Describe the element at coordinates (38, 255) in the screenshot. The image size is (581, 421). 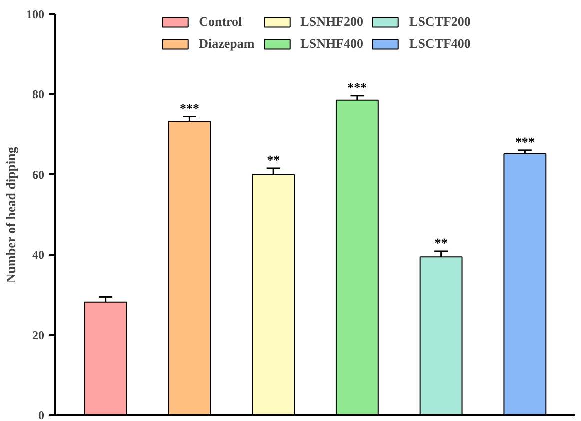
I see `y-tick-label: 40` at that location.